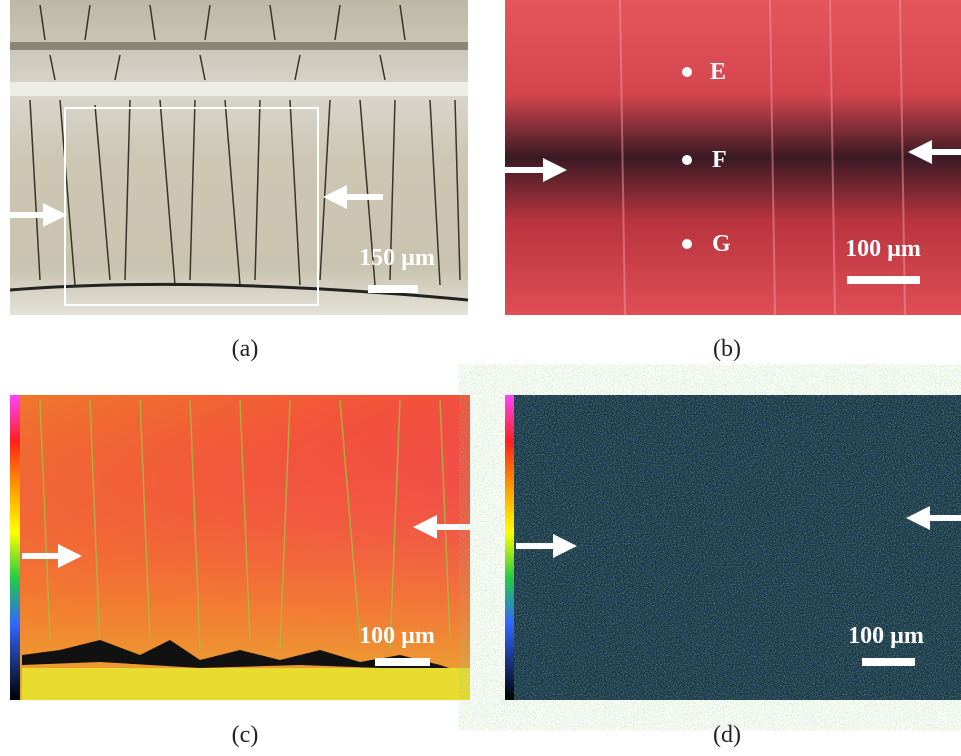 This screenshot has width=961, height=756. I want to click on point-label: G, so click(721, 244).